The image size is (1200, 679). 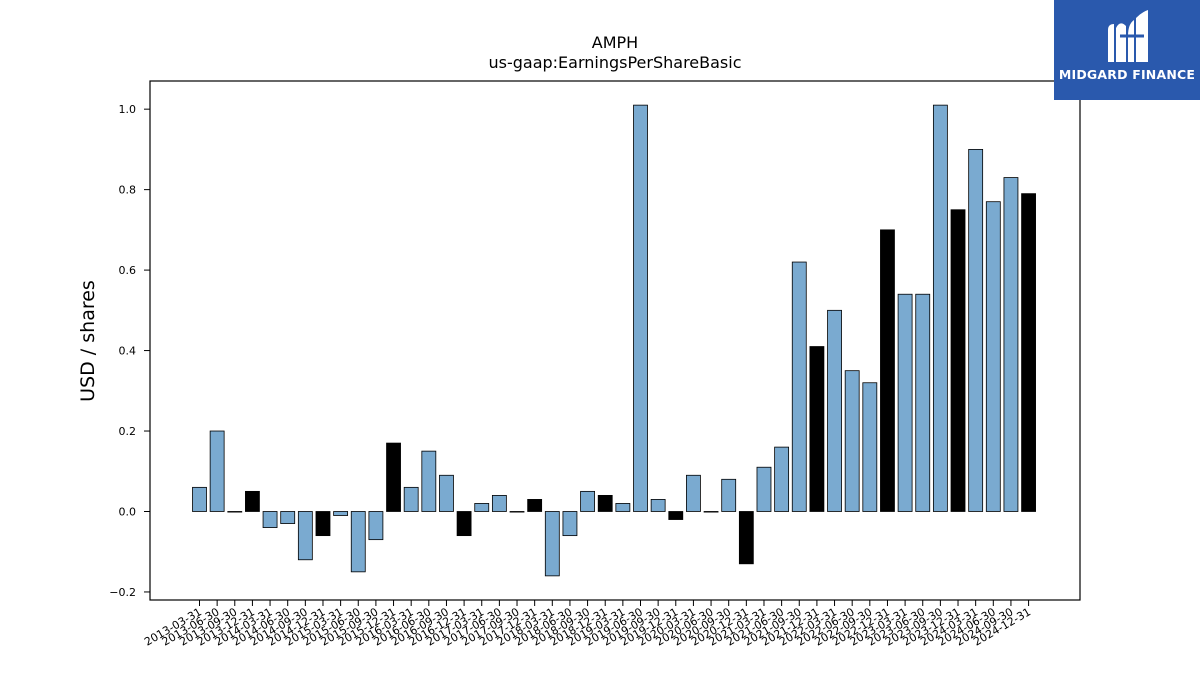 What do you see at coordinates (614, 62) in the screenshot?
I see `chart-subtitle: us-gaap:EarningsPerShareBasic` at bounding box center [614, 62].